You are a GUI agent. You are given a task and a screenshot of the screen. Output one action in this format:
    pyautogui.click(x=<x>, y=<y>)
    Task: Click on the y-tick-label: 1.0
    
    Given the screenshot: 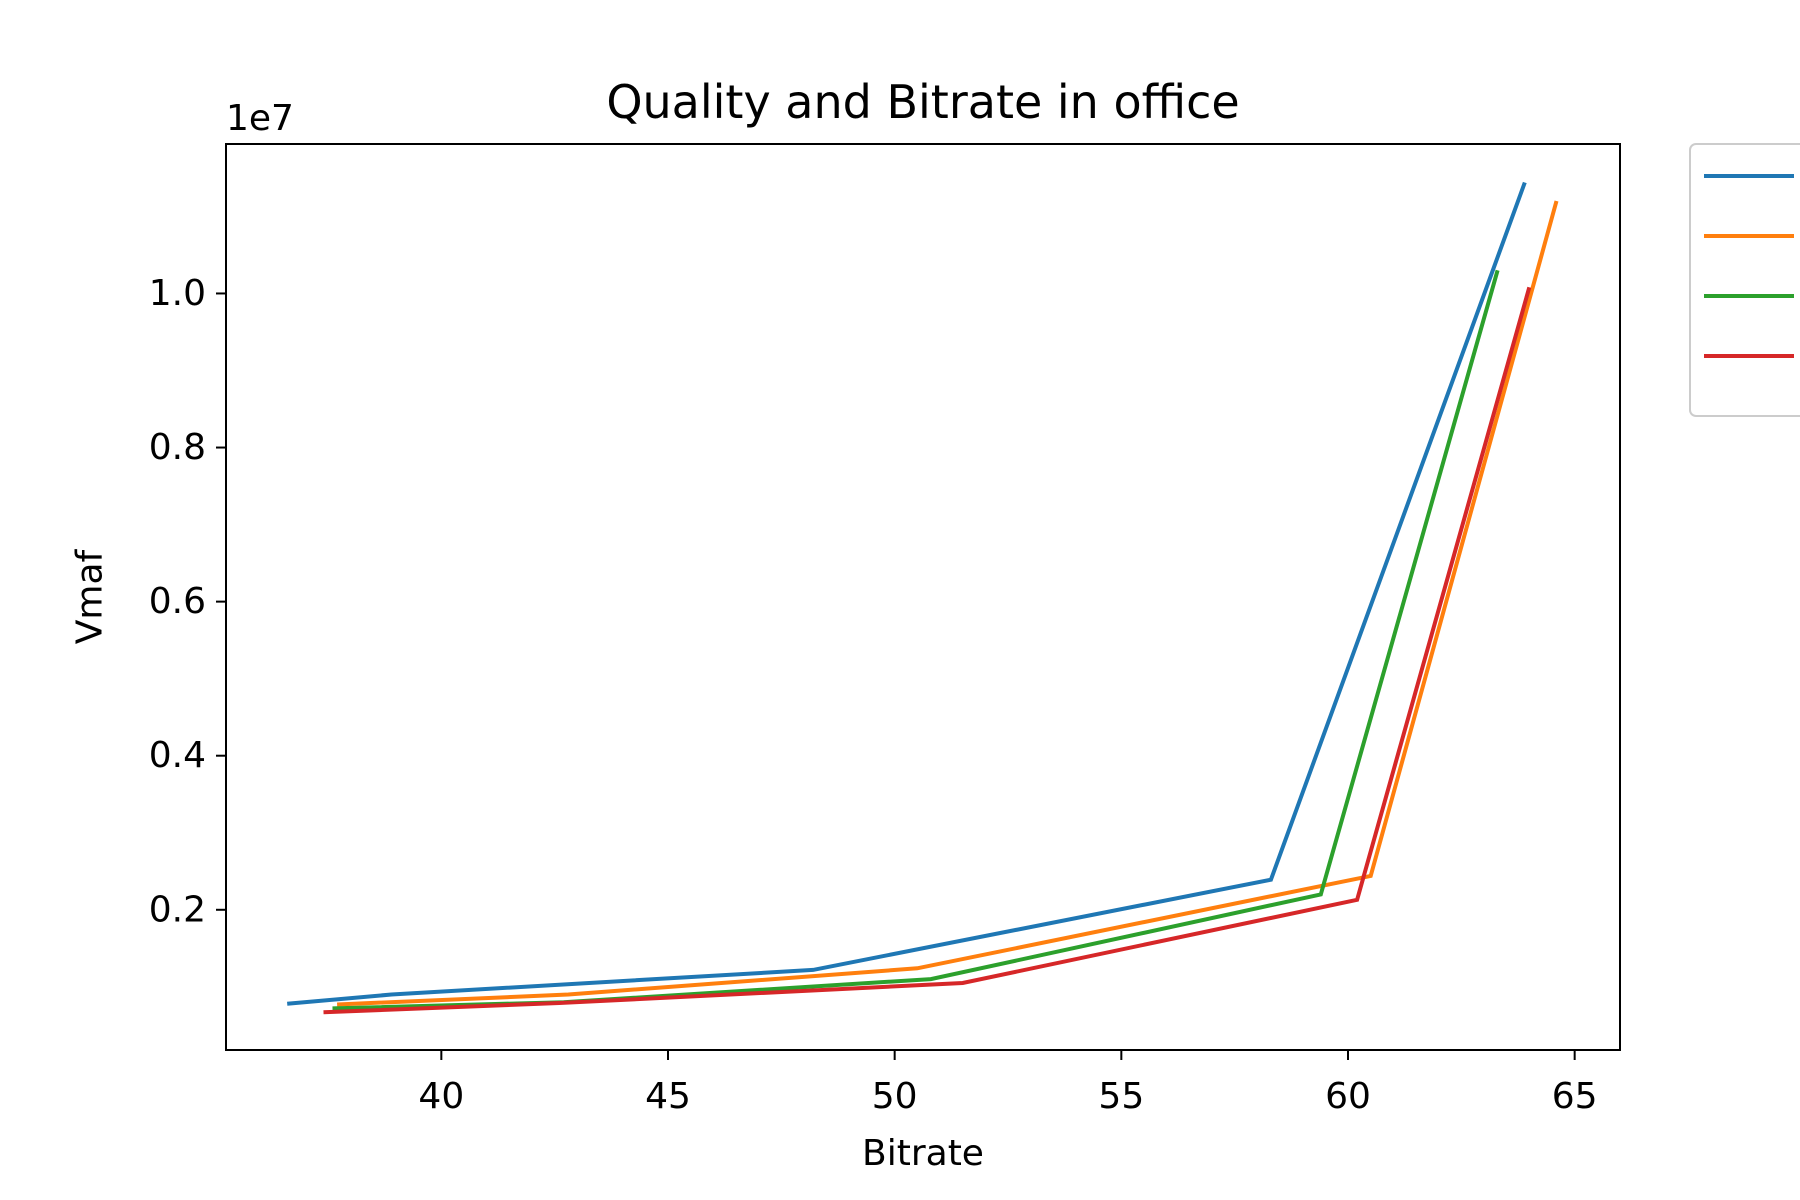 What is the action you would take?
    pyautogui.click(x=177, y=293)
    